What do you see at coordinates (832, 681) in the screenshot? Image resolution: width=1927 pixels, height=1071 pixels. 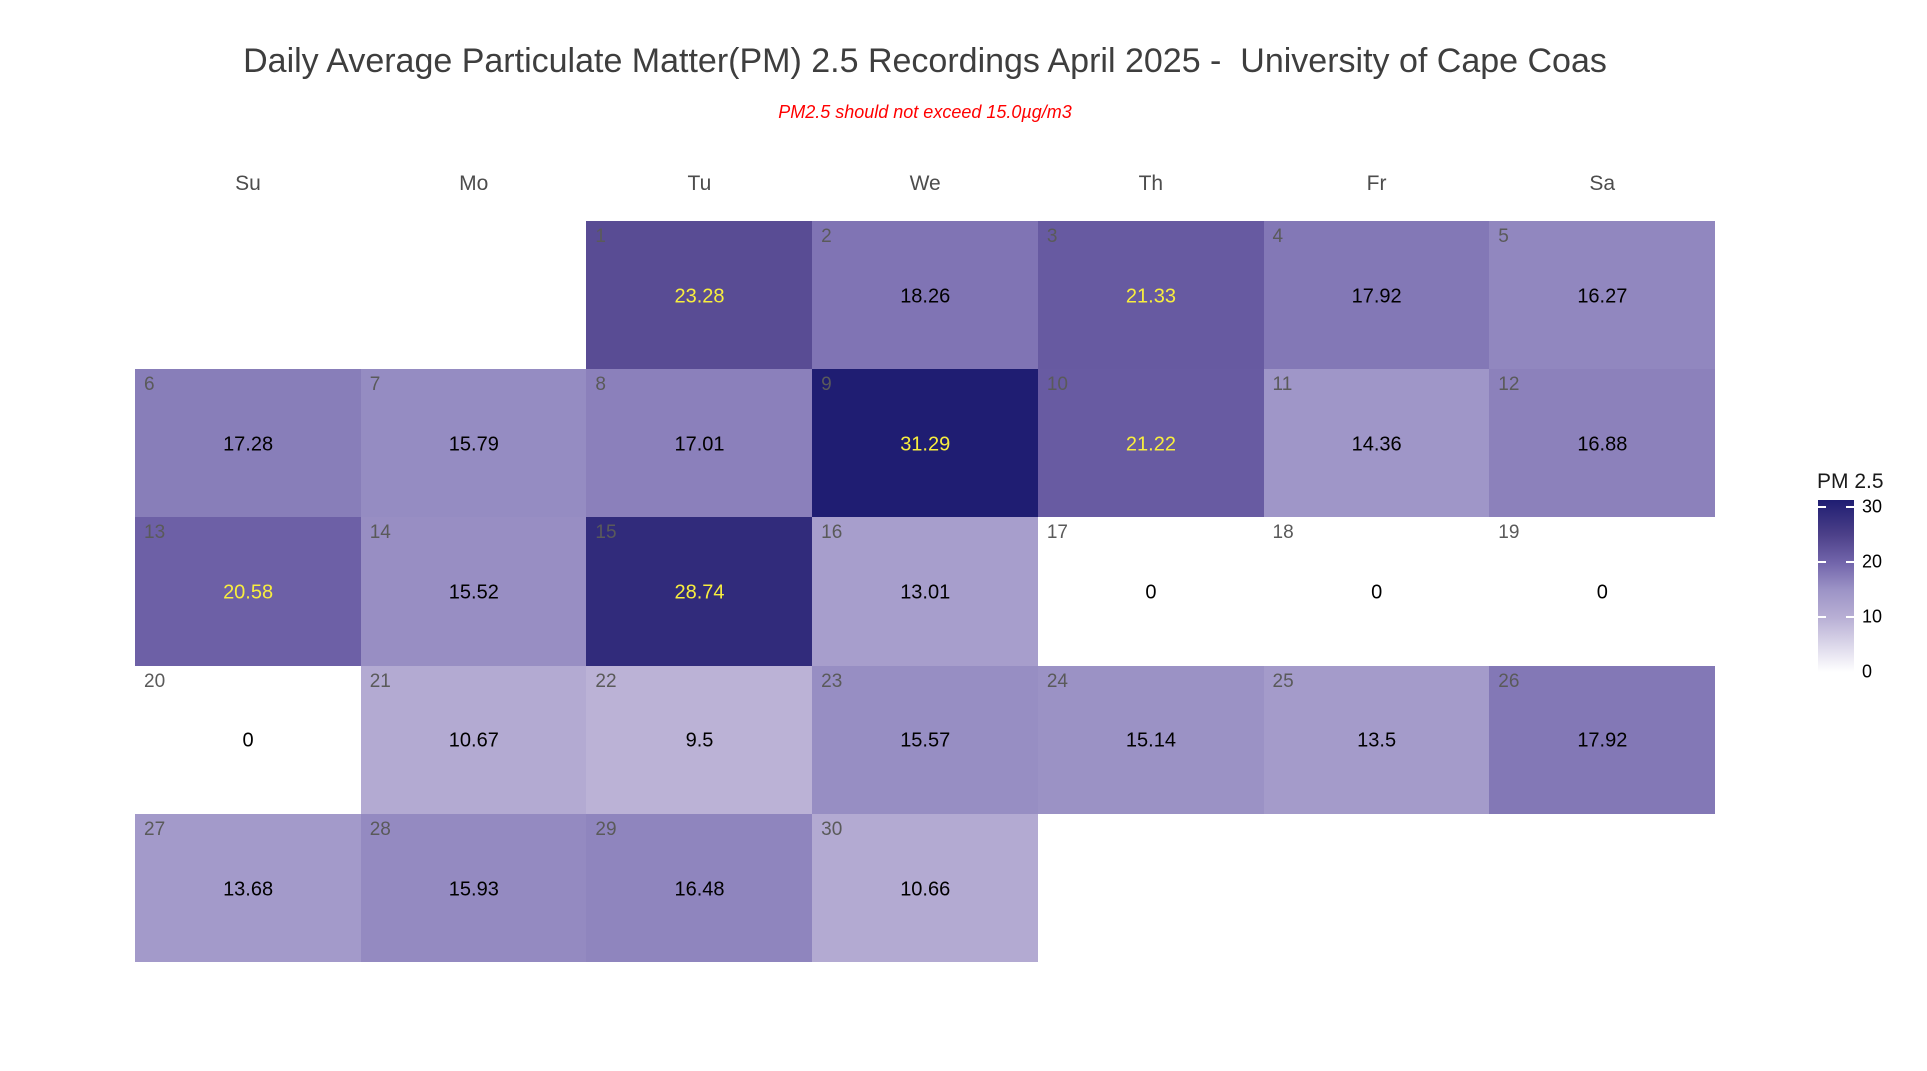 I see `day-number: 23` at bounding box center [832, 681].